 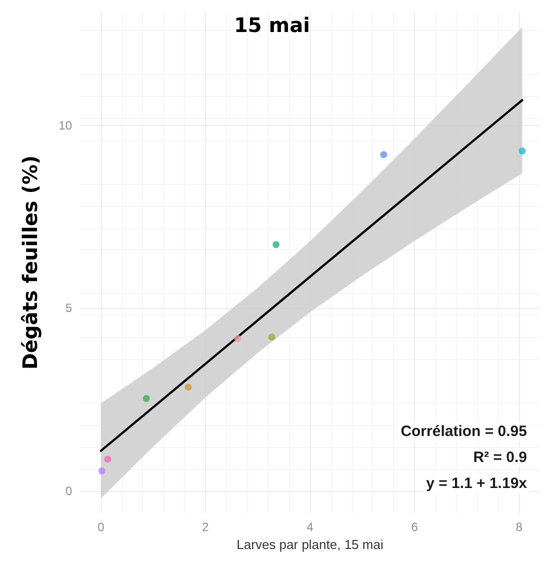 I want to click on annotation: Corrélation = 0.95, so click(x=463, y=431).